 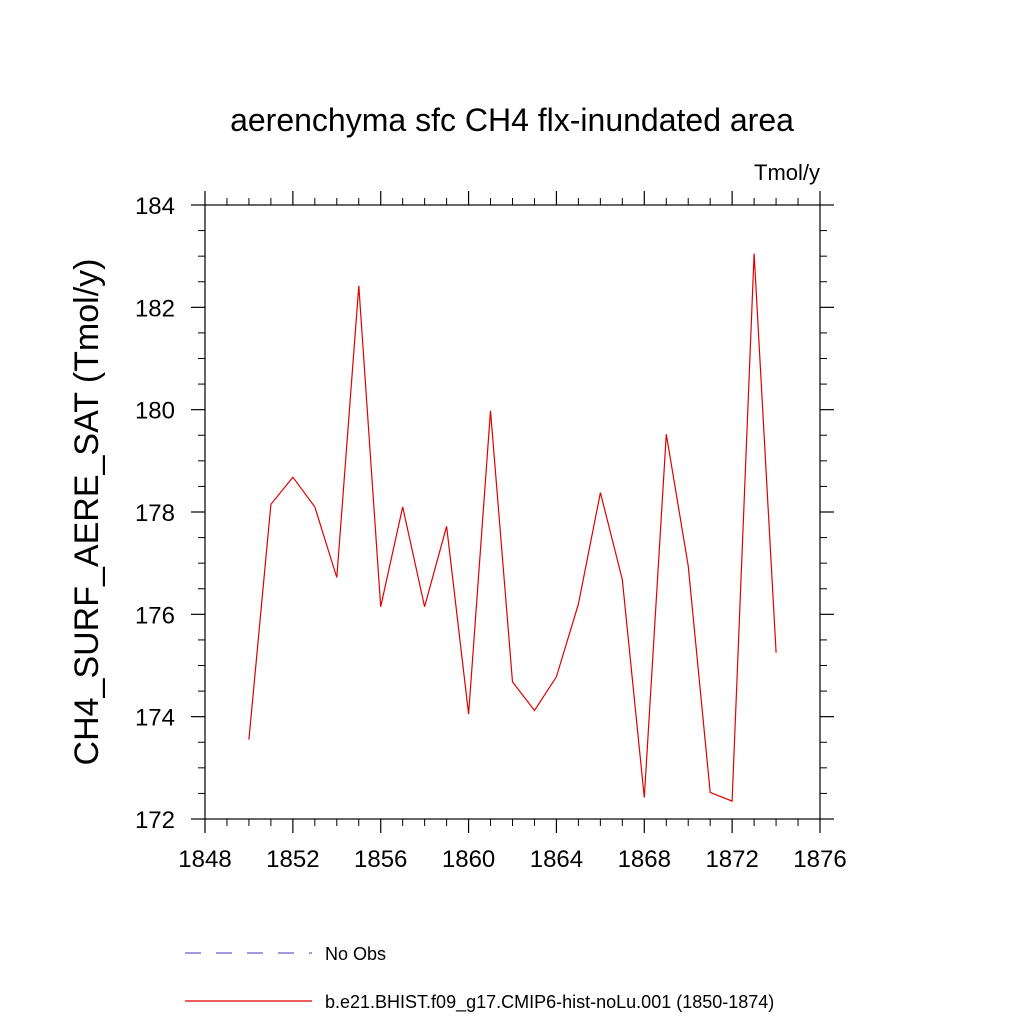 I want to click on units-label: Tmol/y, so click(x=787, y=172).